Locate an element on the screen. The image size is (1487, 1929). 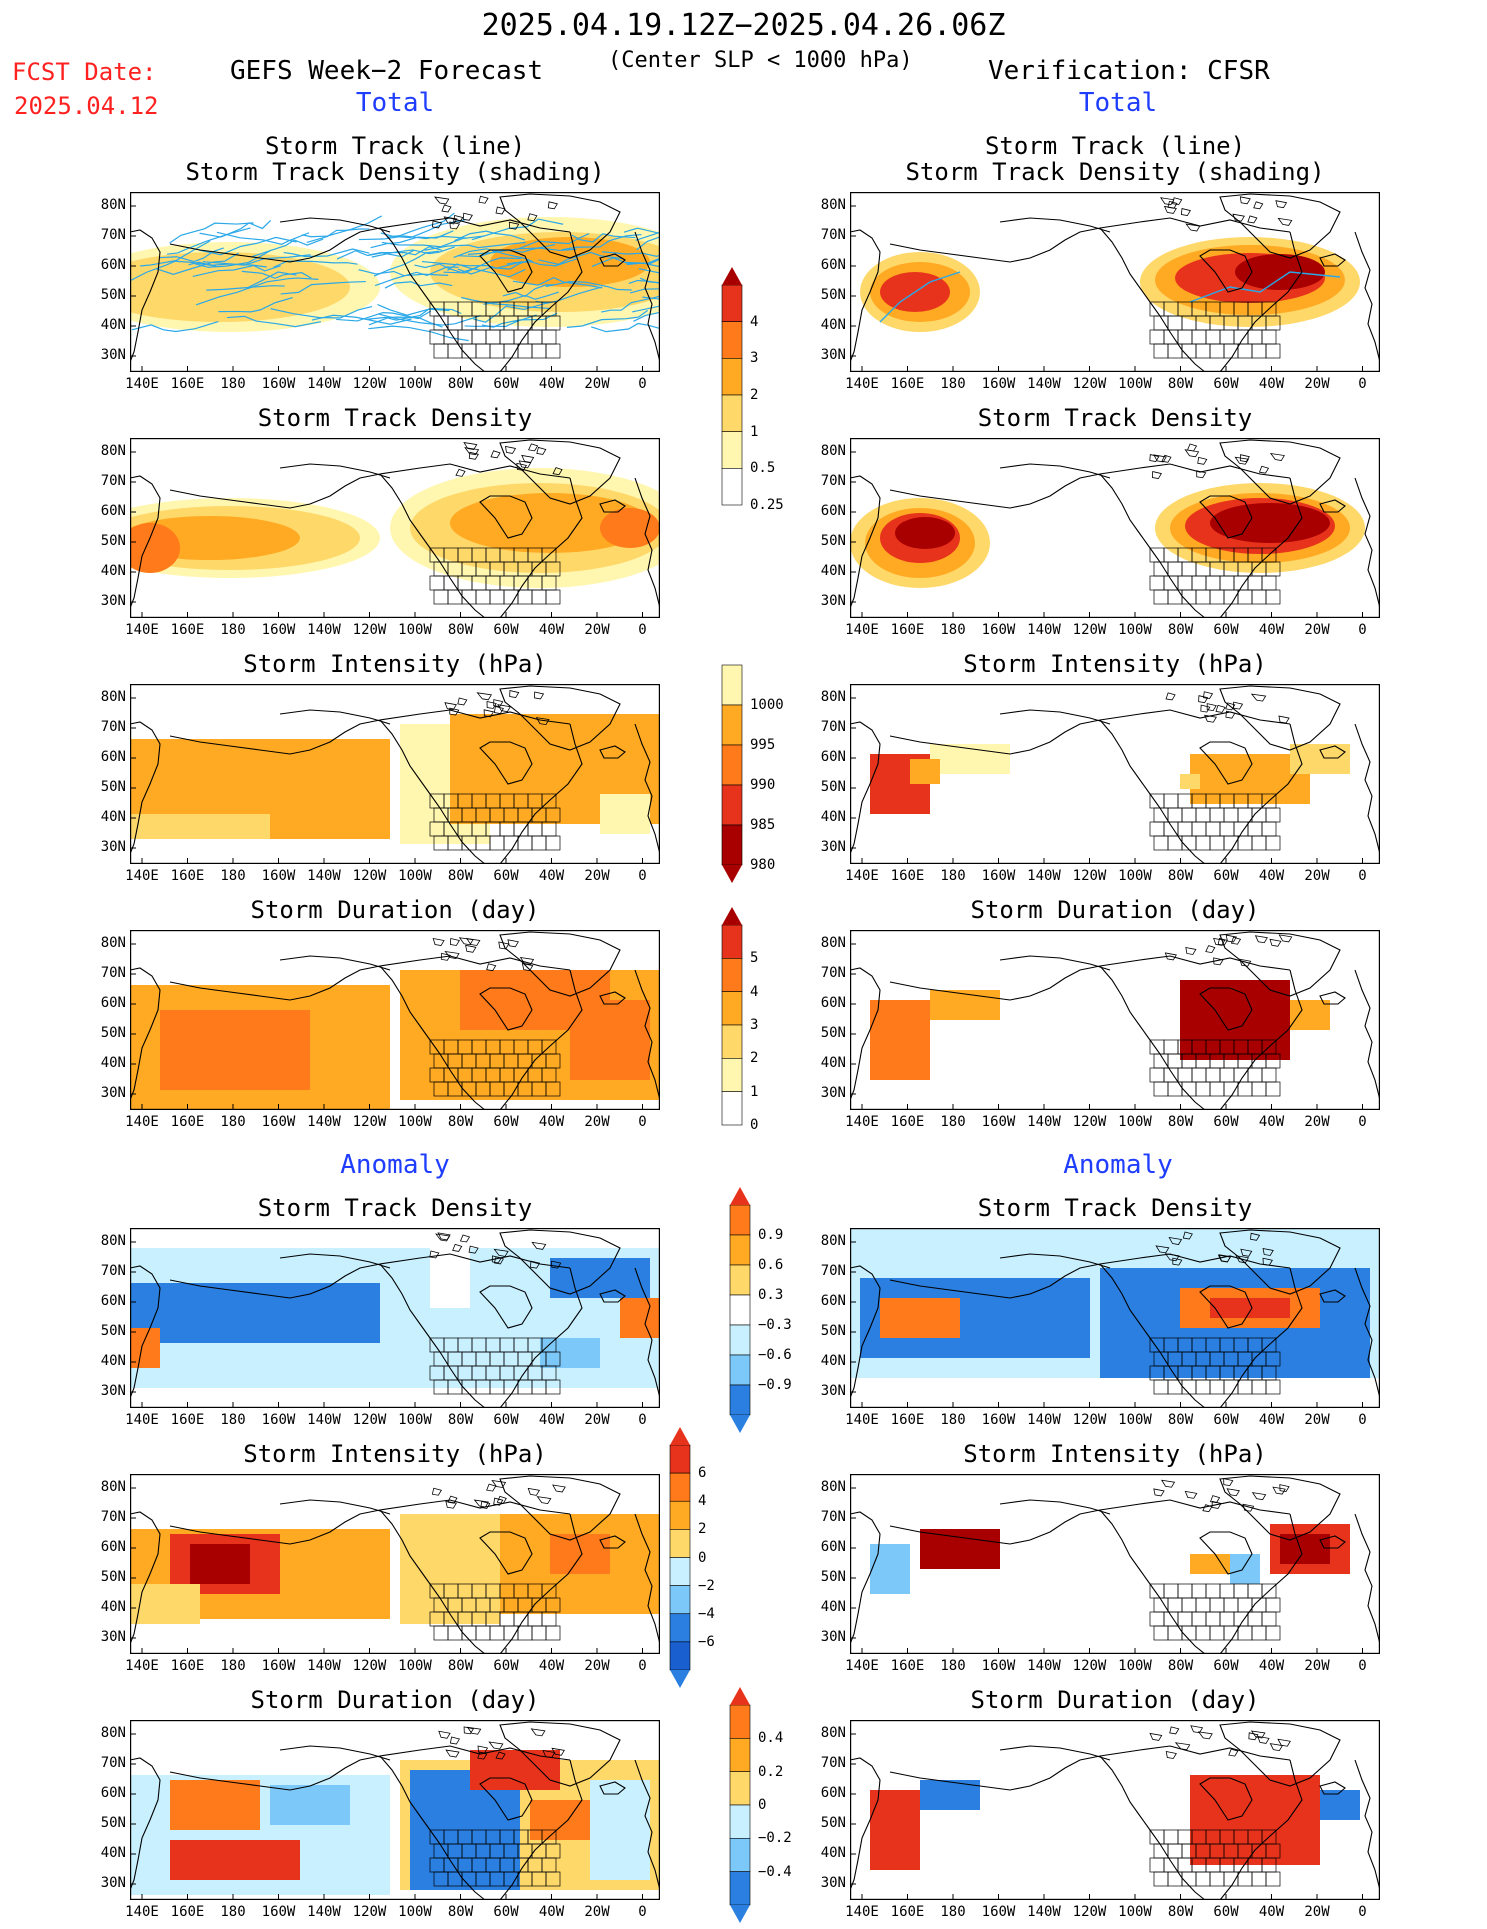
map-panel-anom-duration-left is located at coordinates (395, 1810).